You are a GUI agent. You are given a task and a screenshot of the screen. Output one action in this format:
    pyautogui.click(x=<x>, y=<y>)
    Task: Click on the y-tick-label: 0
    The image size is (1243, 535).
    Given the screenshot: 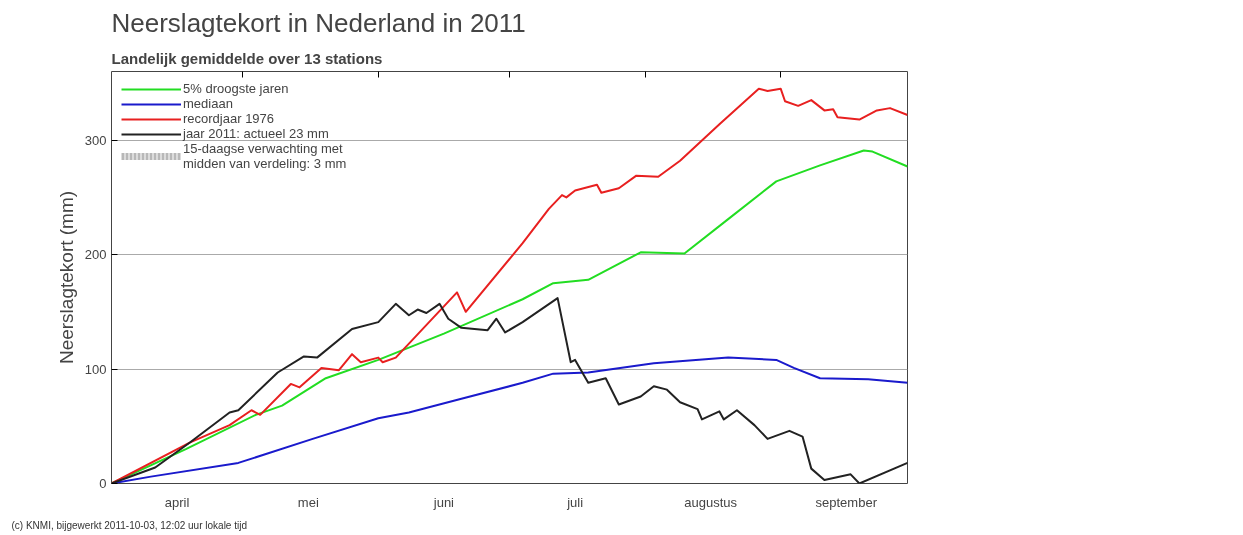 What is the action you would take?
    pyautogui.click(x=103, y=483)
    